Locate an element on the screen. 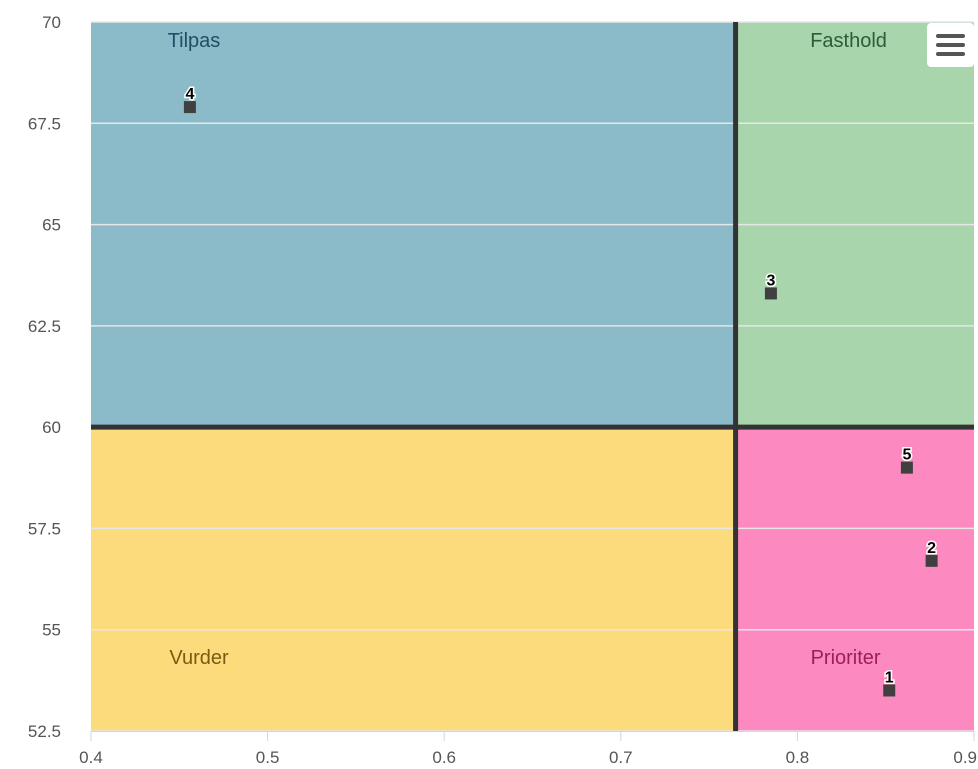 The image size is (978, 769). x-tick-label: 0.8 is located at coordinates (798, 757).